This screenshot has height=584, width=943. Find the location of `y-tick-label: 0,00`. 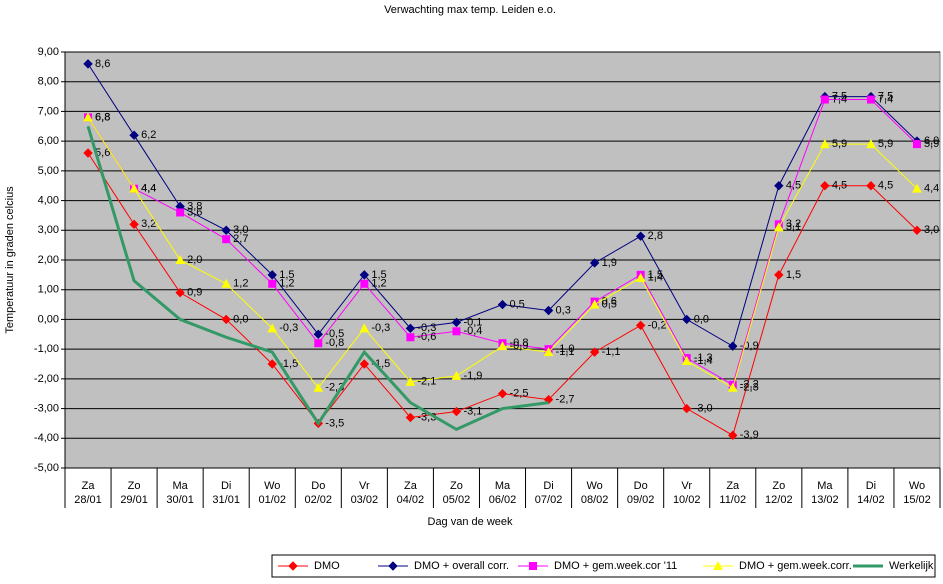

y-tick-label: 0,00 is located at coordinates (48, 319).